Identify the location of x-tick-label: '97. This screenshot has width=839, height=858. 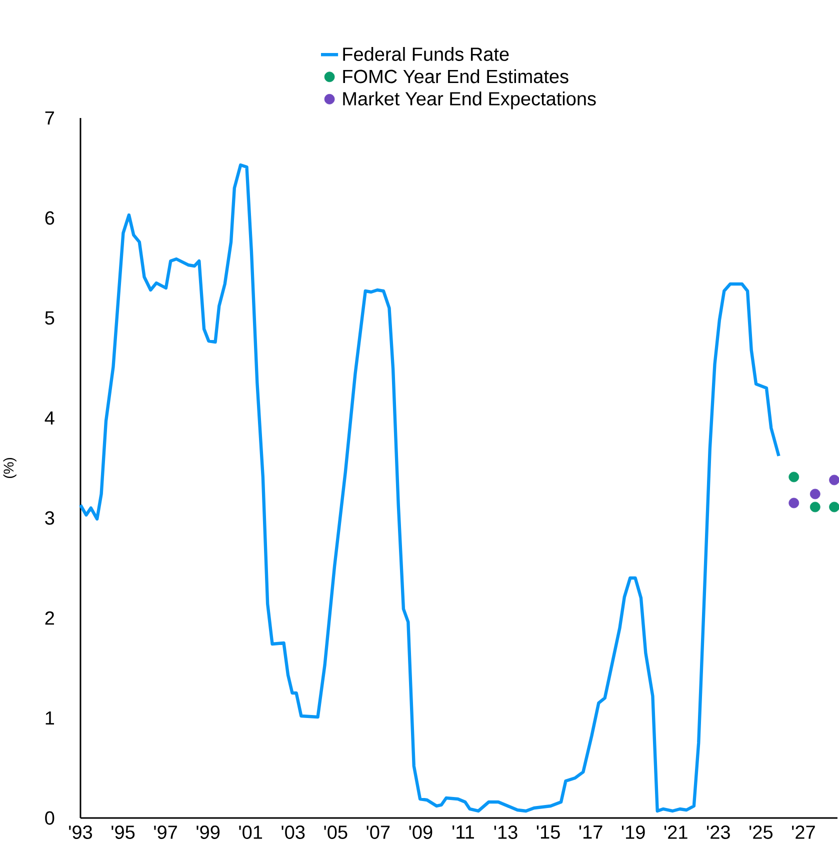
(165, 832).